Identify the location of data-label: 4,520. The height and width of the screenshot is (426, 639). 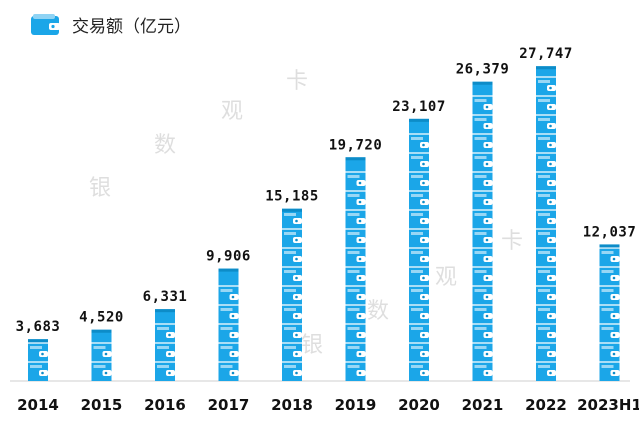
(101, 318).